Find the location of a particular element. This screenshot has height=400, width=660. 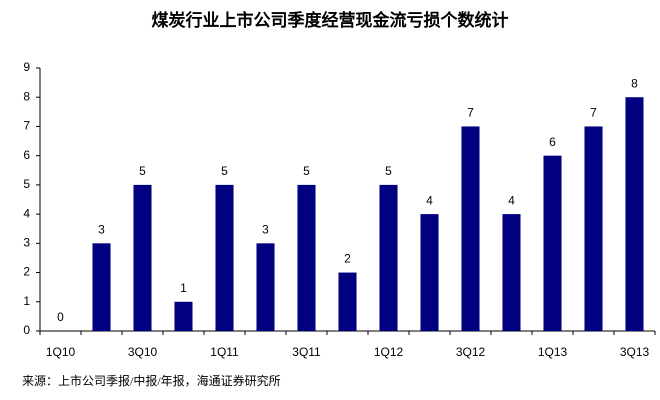

y-tick-label: 0 is located at coordinates (26, 330).